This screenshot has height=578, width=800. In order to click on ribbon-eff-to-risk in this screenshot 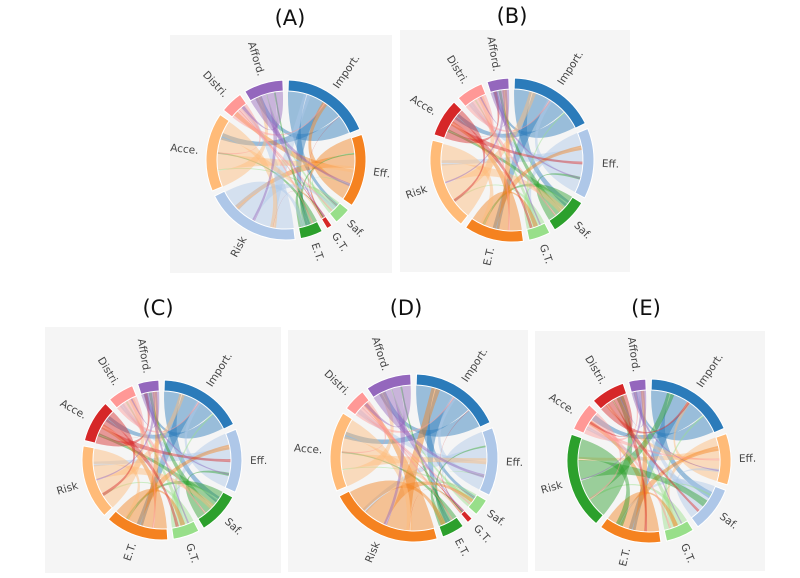, I will do `click(162, 456)`.